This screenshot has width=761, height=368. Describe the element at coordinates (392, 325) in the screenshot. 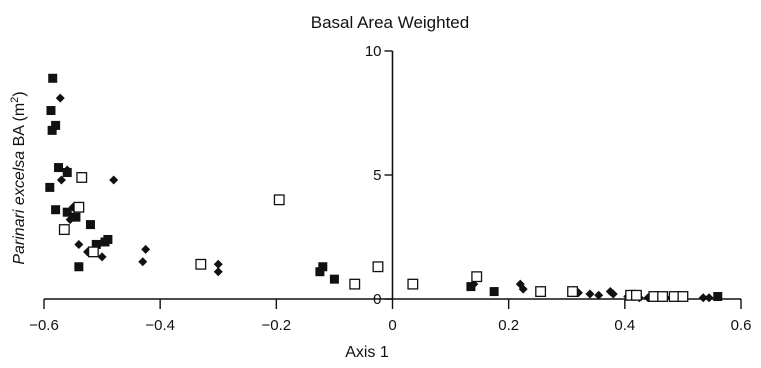

I see `x-tick-label: 0` at that location.